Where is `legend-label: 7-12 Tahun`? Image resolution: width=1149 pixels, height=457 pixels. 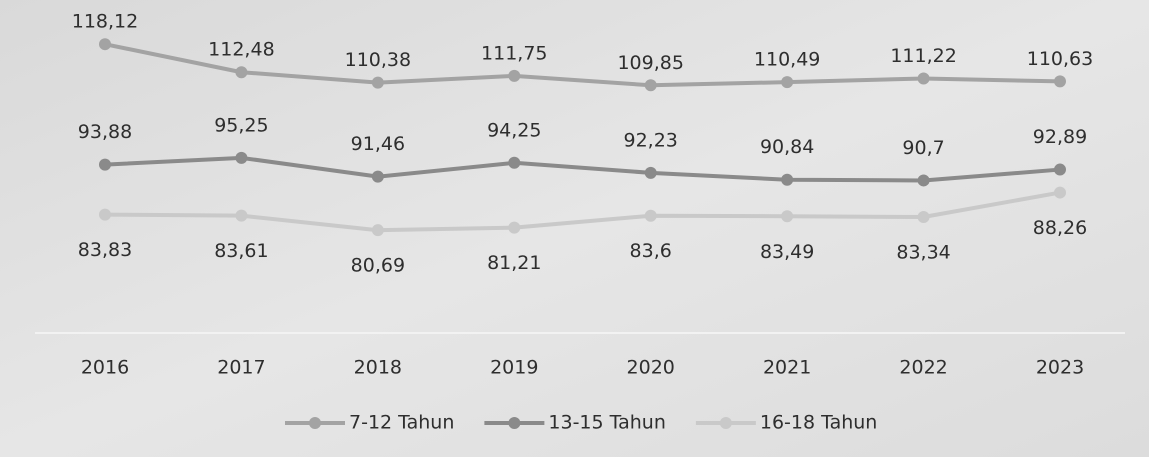 legend-label: 7-12 Tahun is located at coordinates (401, 423).